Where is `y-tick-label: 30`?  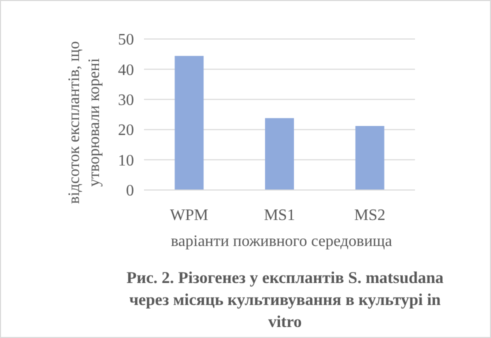 y-tick-label: 30 is located at coordinates (126, 100).